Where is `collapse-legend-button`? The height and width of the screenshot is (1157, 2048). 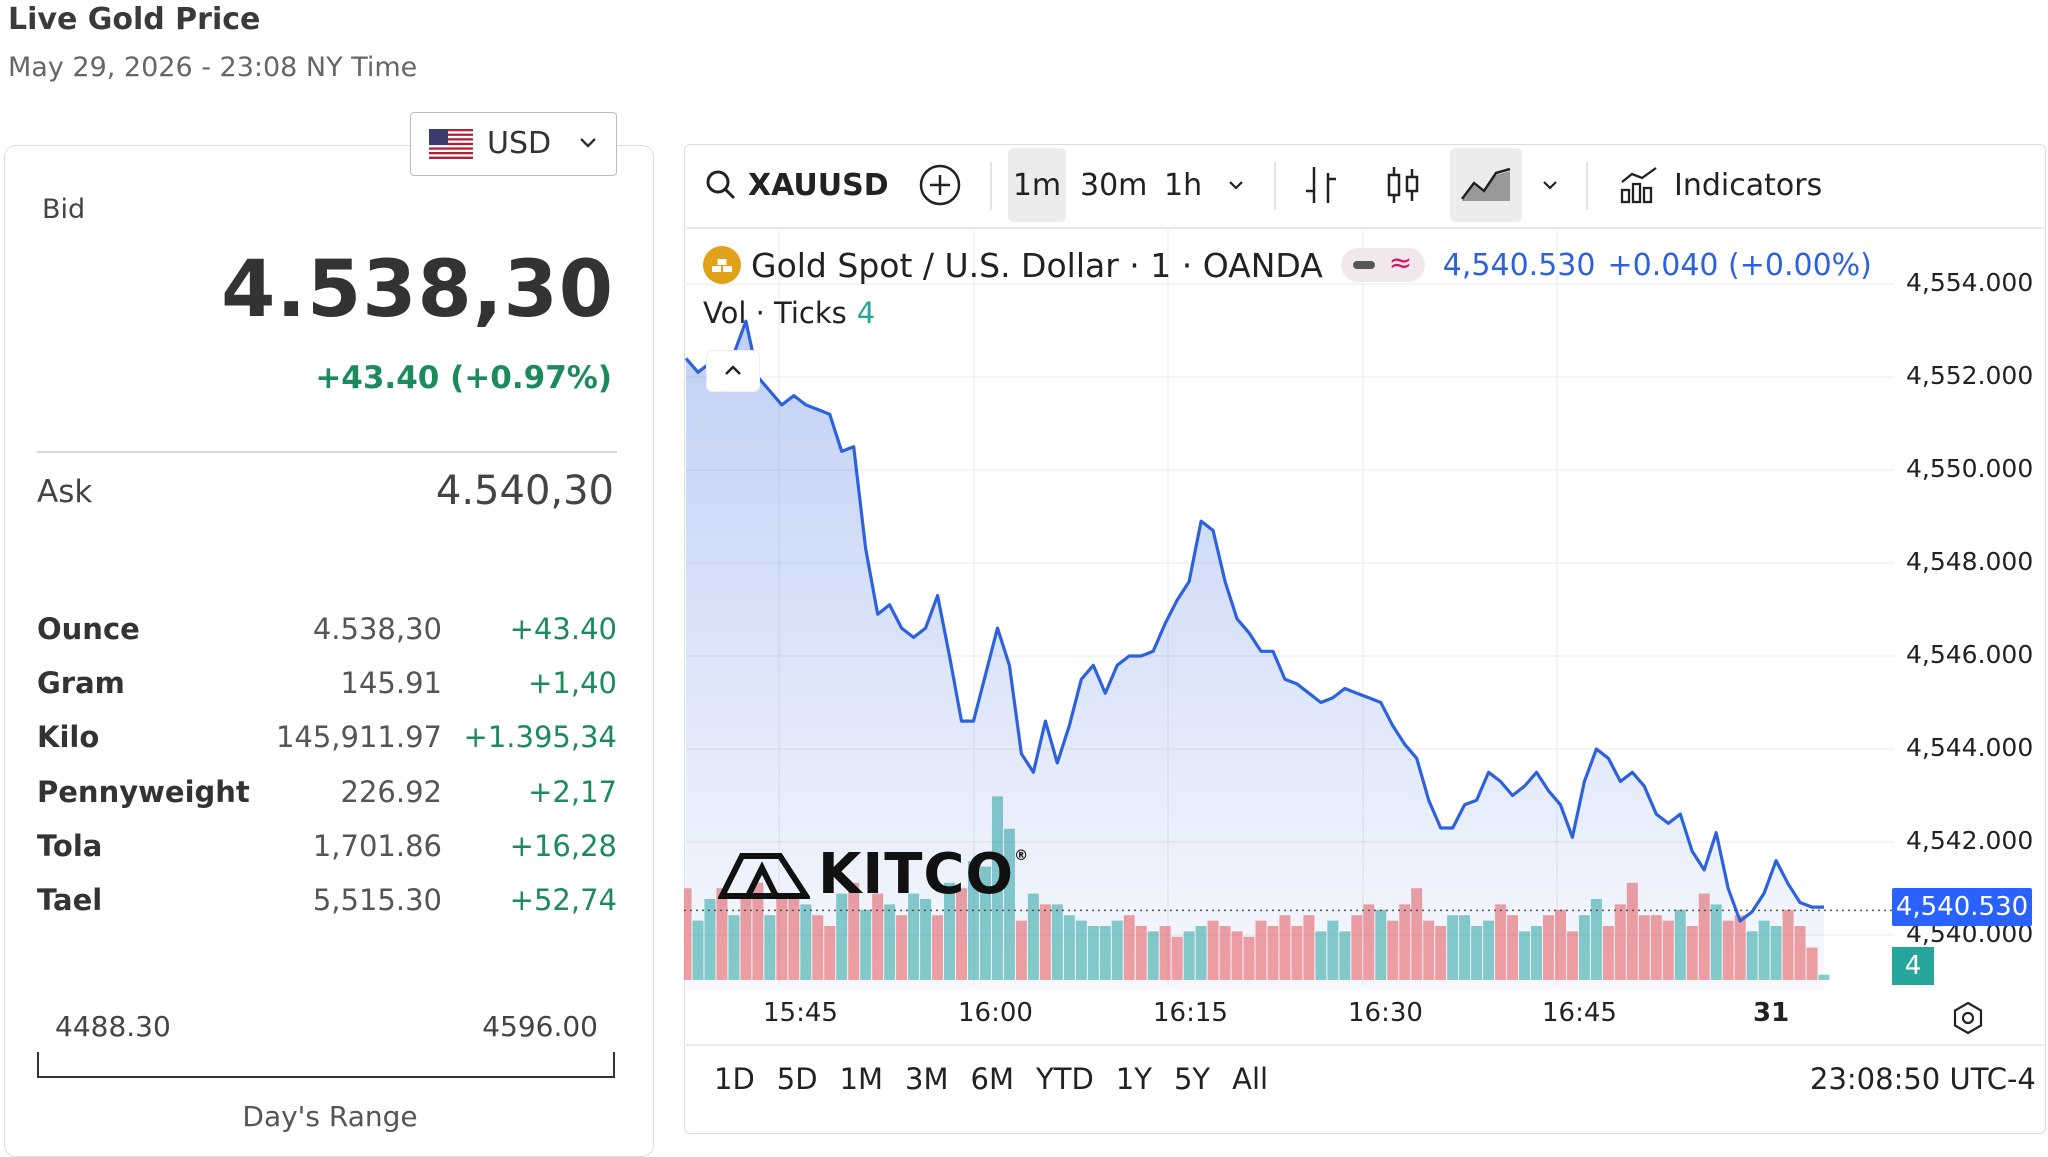 collapse-legend-button is located at coordinates (733, 371).